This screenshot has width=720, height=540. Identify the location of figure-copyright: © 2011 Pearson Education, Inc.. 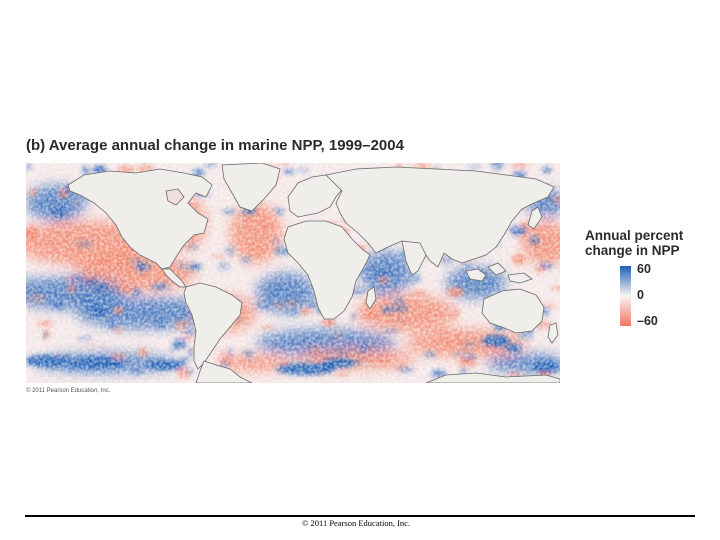
(68, 391).